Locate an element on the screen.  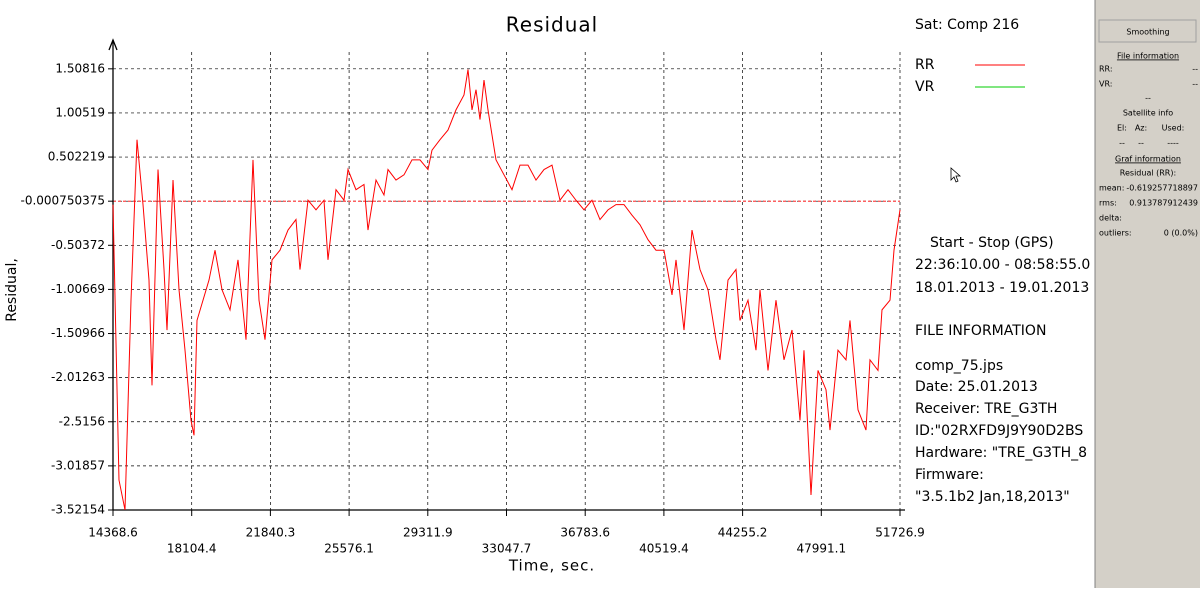
x-tick-label: 33047.7 is located at coordinates (507, 549).